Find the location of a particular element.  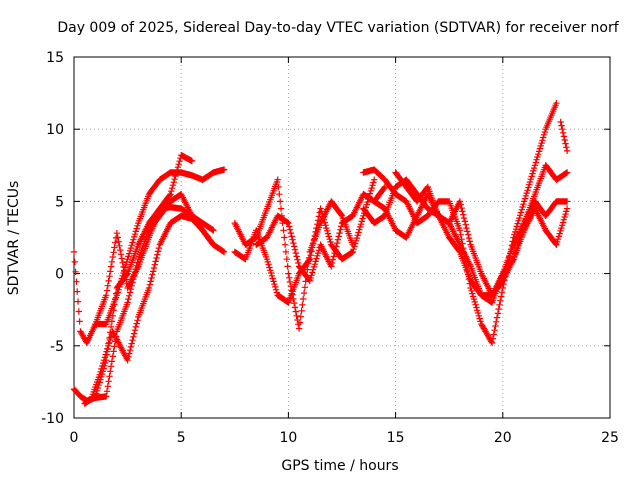

y-axis-title: SDTVAR / TECUs is located at coordinates (14, 238).